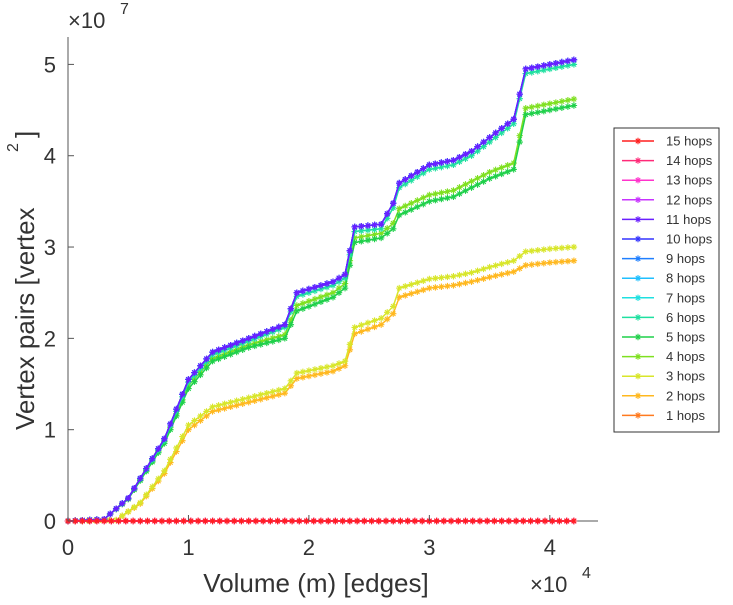 Image resolution: width=733 pixels, height=605 pixels. I want to click on y-tick-label: 5, so click(50, 64).